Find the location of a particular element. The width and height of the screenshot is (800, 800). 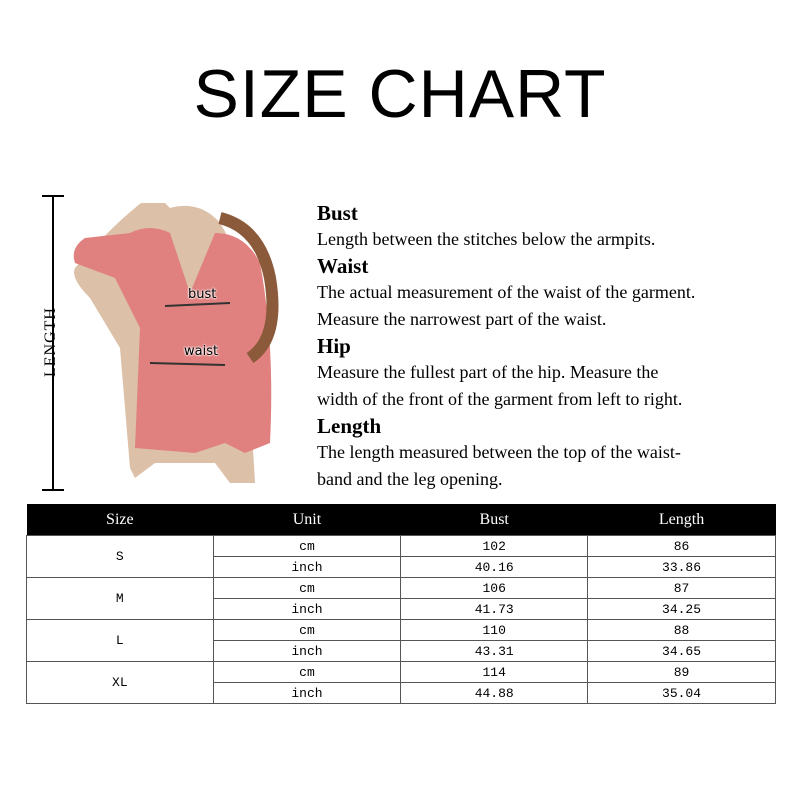

length-text: band and the leg opening. is located at coordinates (410, 479).